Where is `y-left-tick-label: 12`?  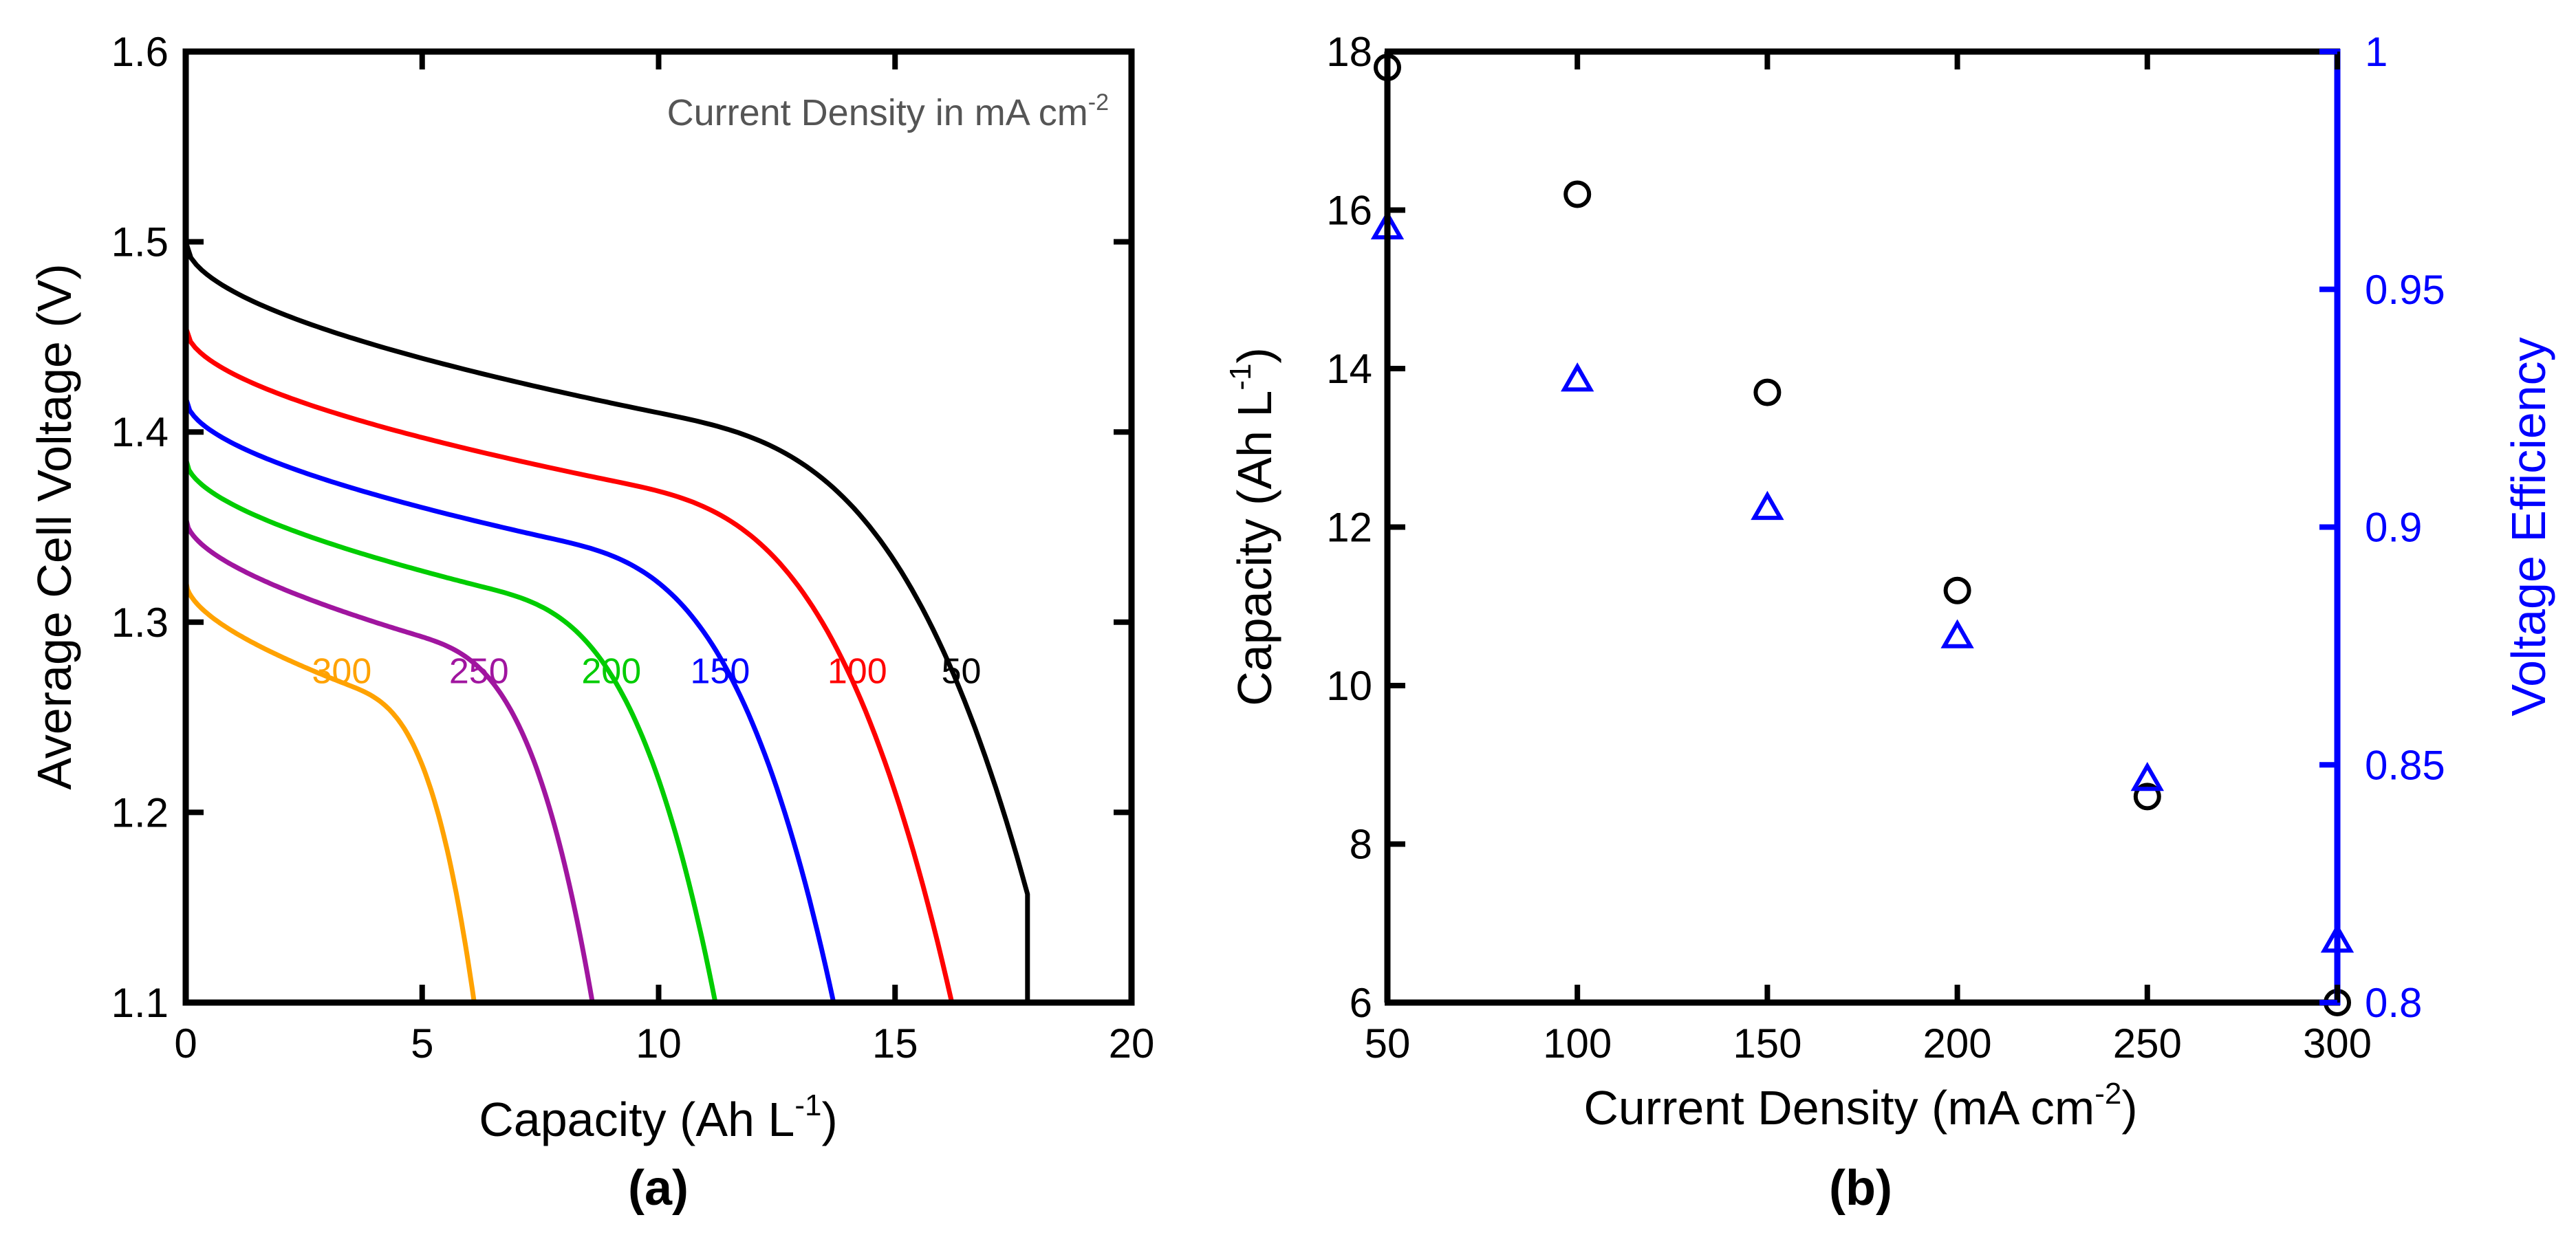
y-left-tick-label: 12 is located at coordinates (1349, 528).